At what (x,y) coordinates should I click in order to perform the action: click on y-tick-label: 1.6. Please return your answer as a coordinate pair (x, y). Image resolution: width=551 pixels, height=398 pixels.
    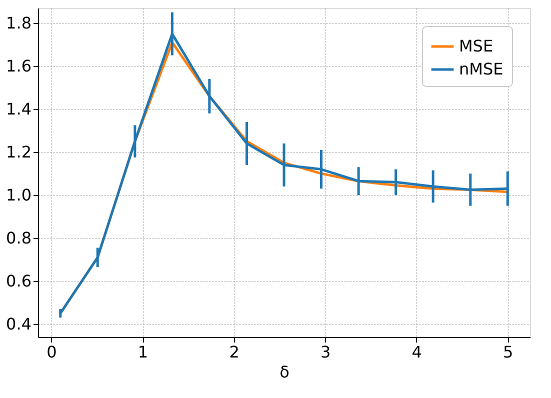
    Looking at the image, I should click on (19, 66).